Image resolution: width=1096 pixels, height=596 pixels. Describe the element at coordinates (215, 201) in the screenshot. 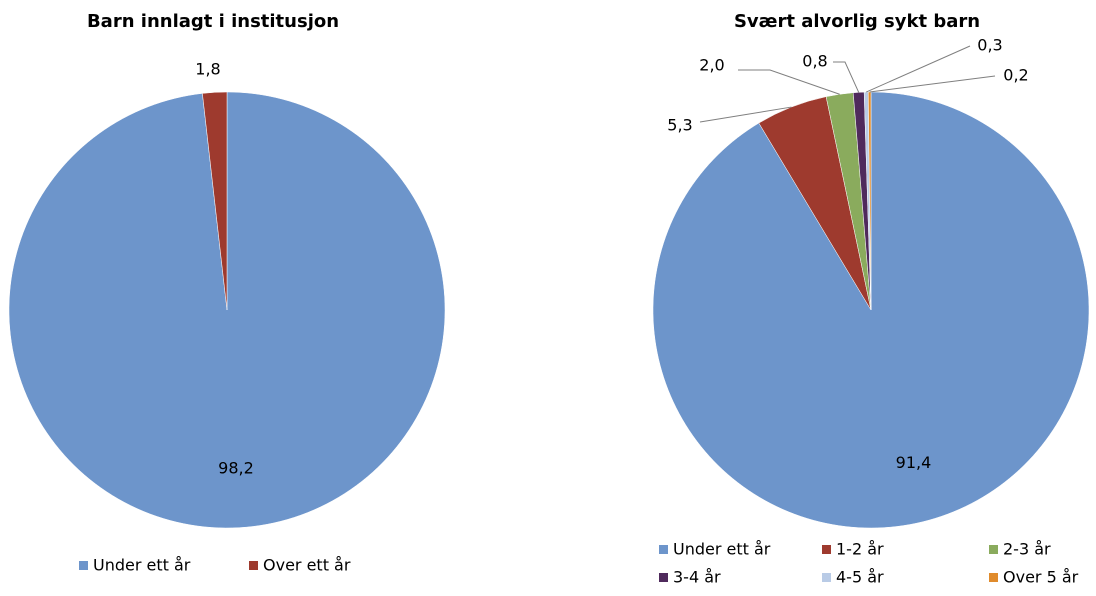

I see `pie-slice` at that location.